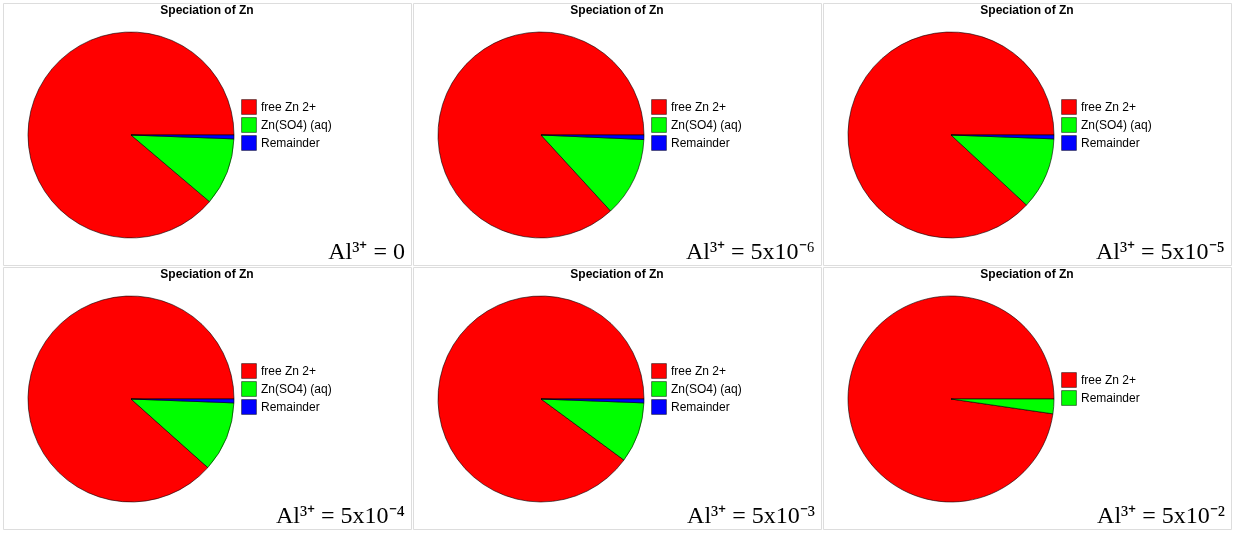  What do you see at coordinates (1161, 515) in the screenshot?
I see `text: Al³⁺ = 5x10⁻²` at bounding box center [1161, 515].